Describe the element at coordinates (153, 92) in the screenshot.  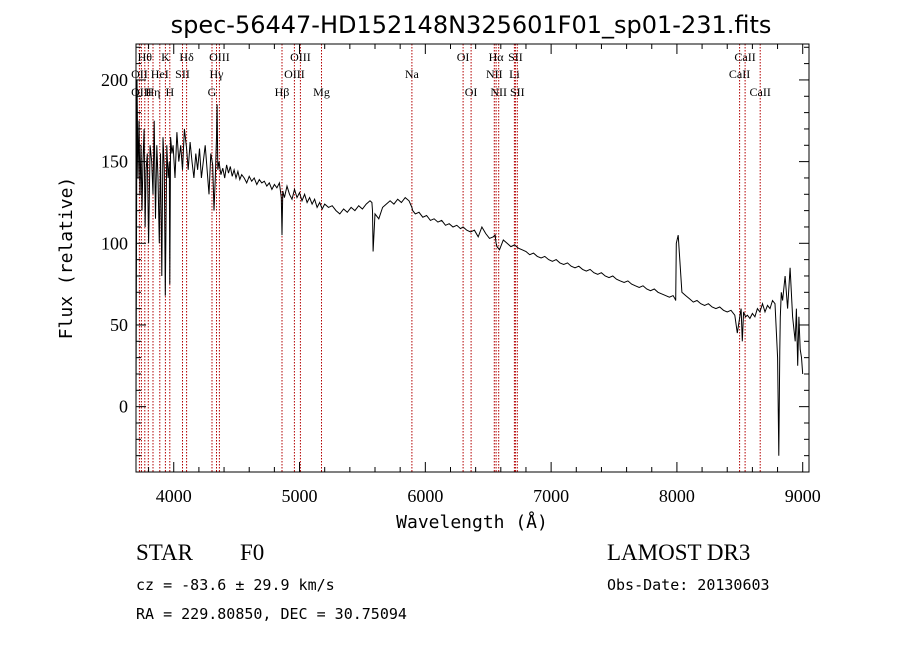
I see `line-label: Hη` at that location.